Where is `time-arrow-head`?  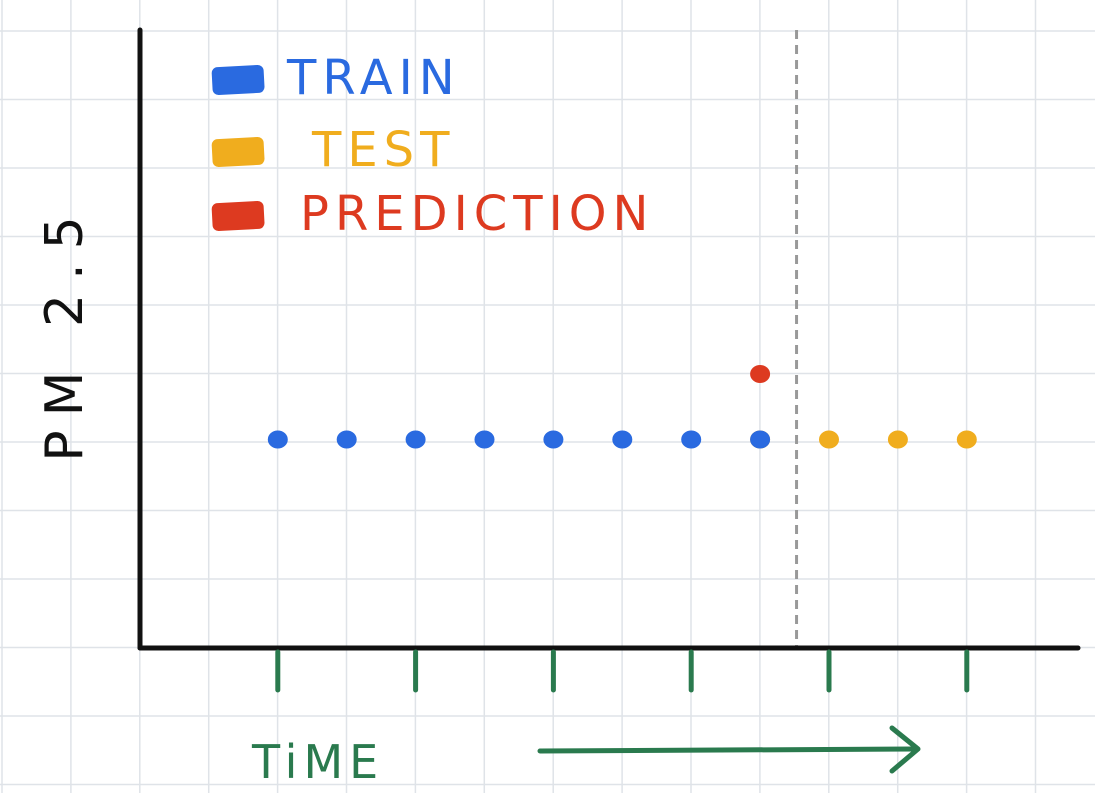 time-arrow-head is located at coordinates (905, 749).